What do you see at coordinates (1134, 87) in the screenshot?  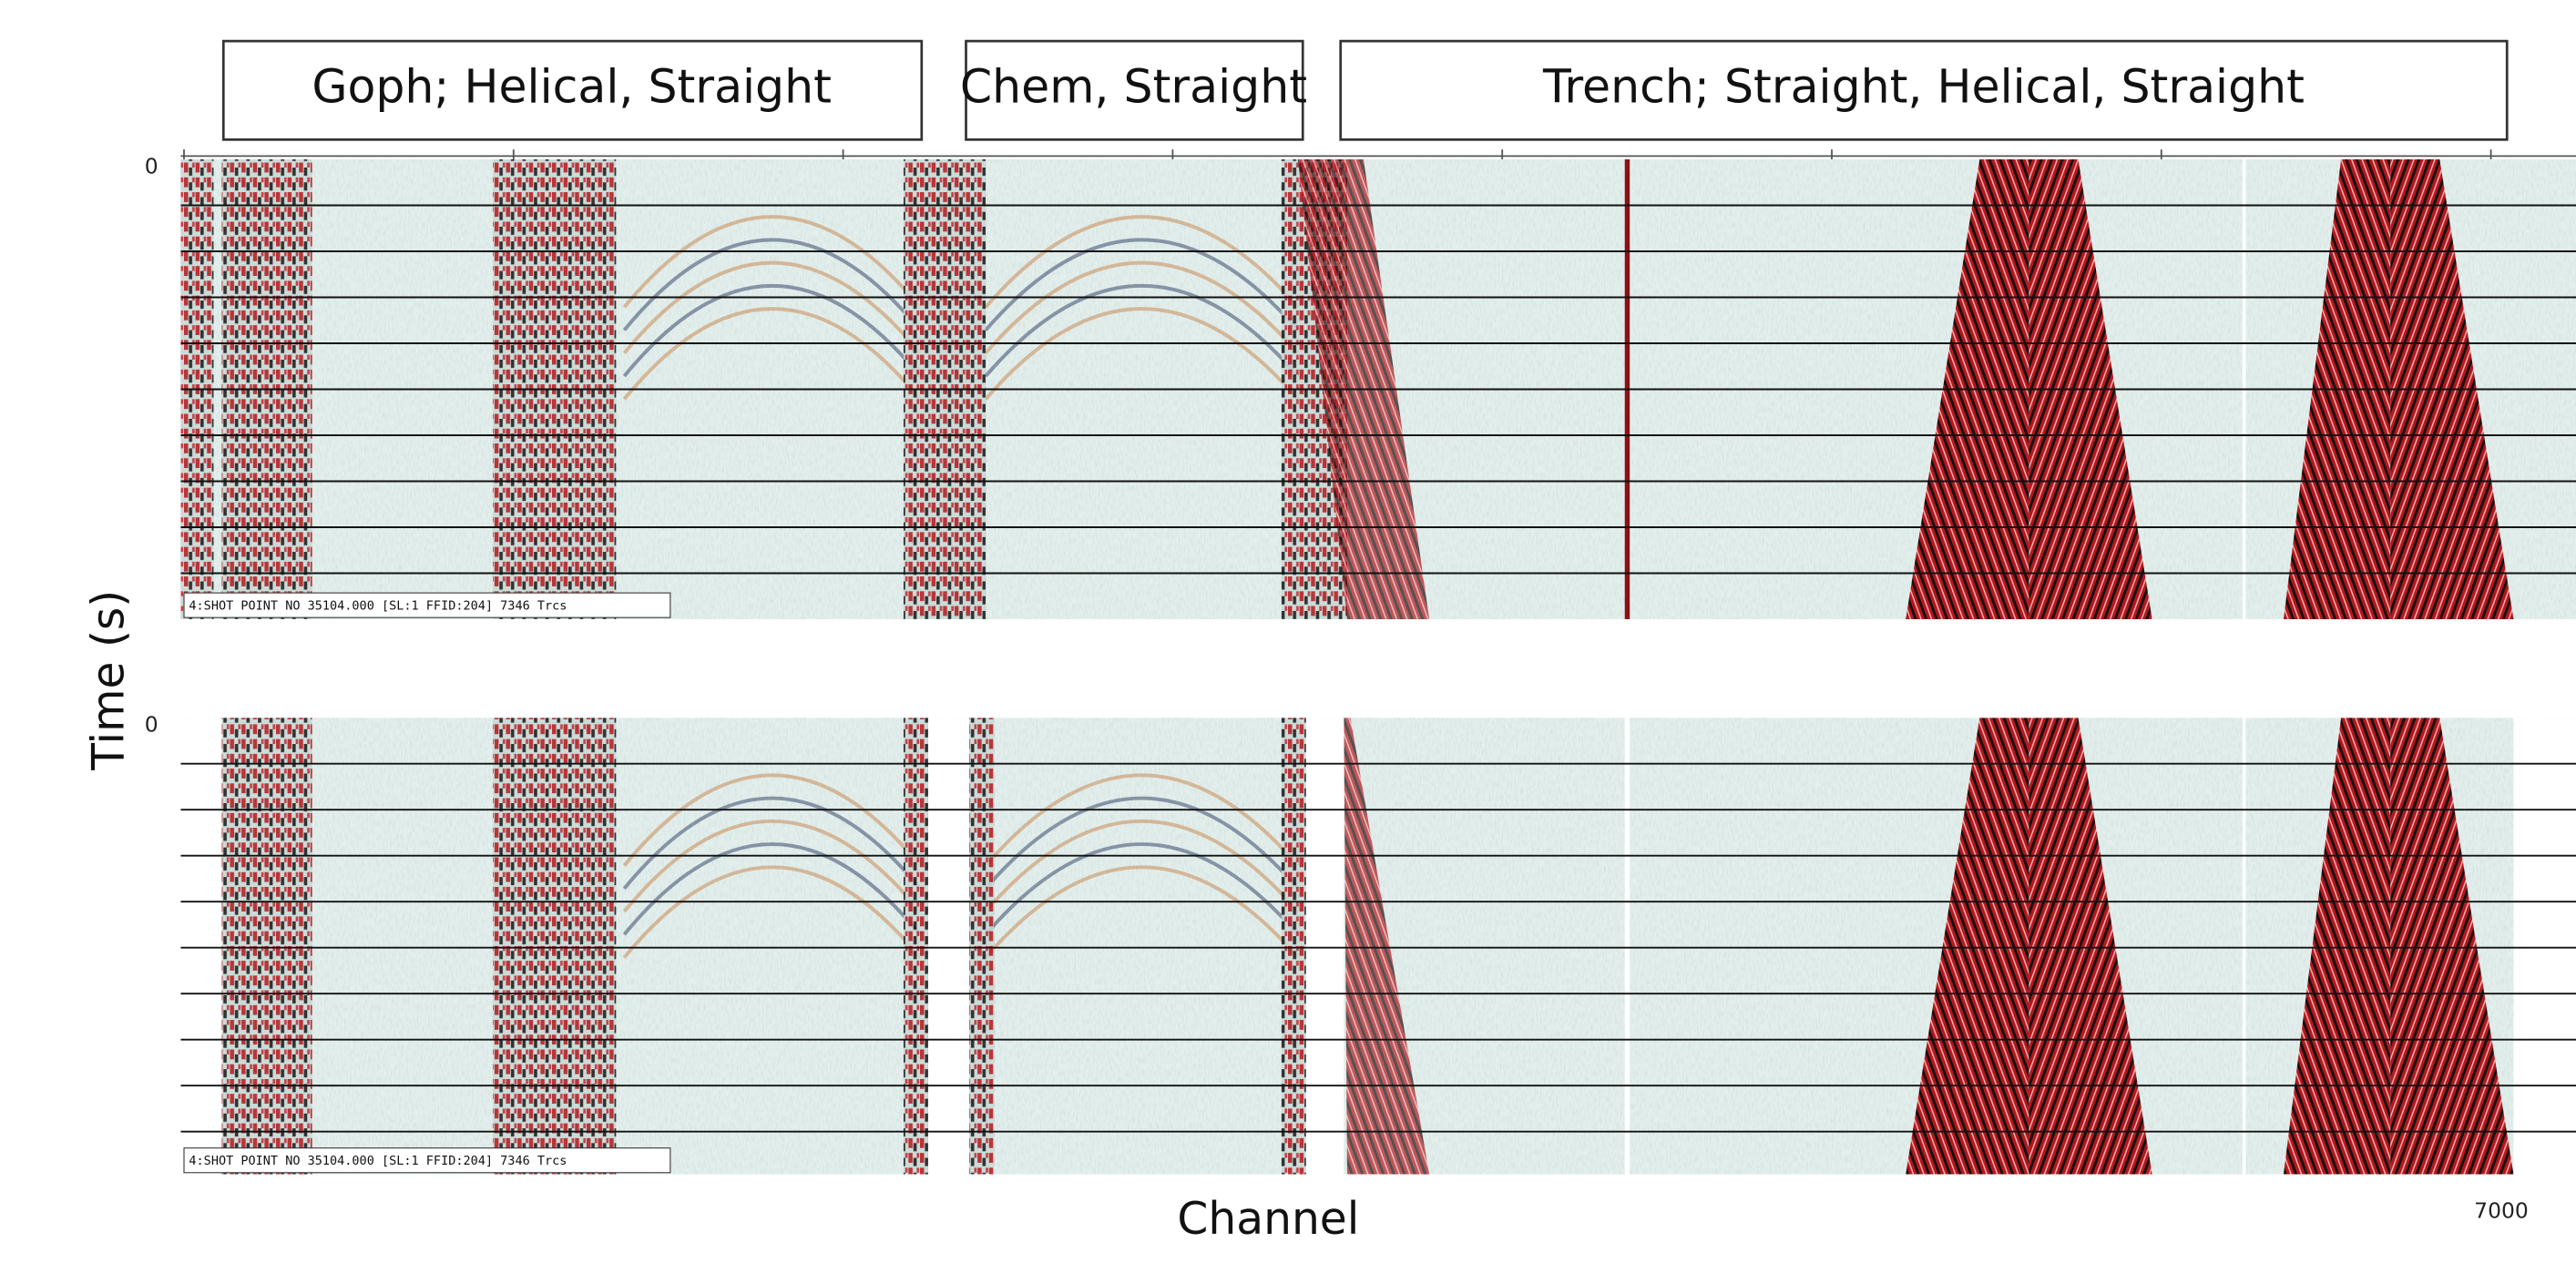 I see `header-label: Chem, Straight` at bounding box center [1134, 87].